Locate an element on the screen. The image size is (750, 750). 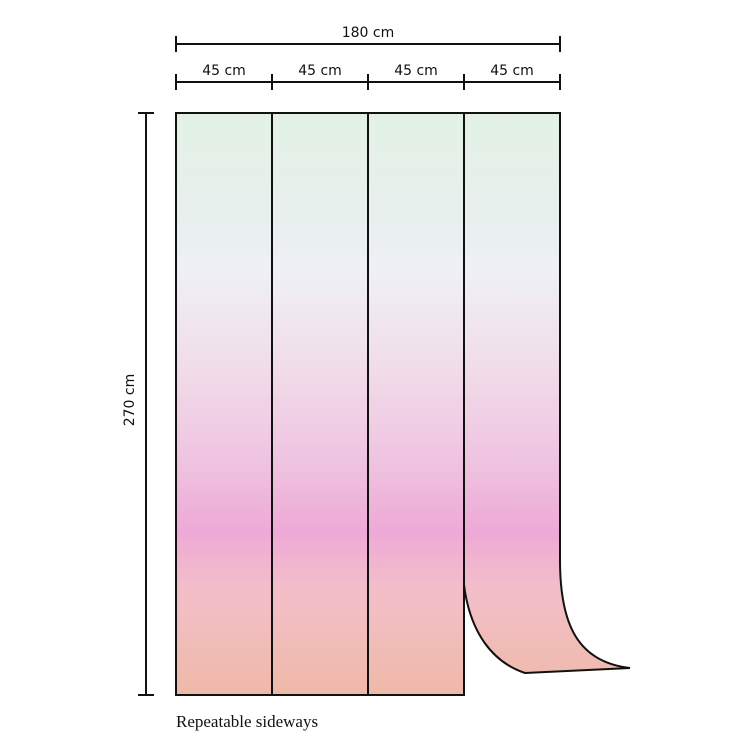
caption: Repeatable sideways is located at coordinates (247, 721).